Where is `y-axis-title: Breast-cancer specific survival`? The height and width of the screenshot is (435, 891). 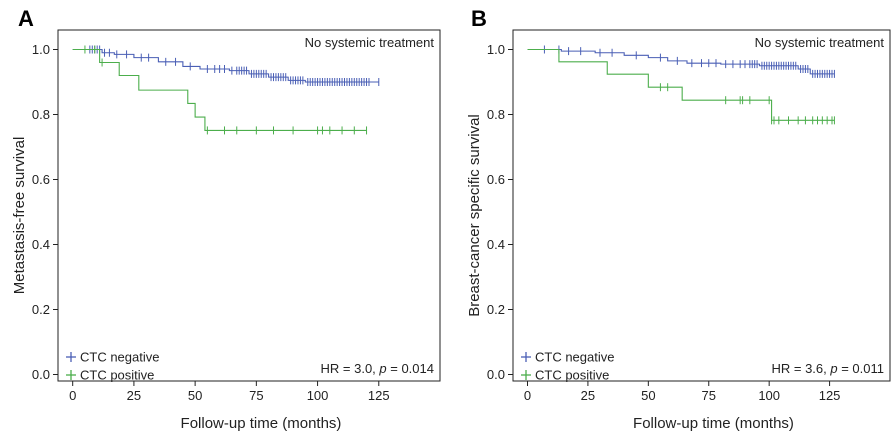
y-axis-title: Breast-cancer specific survival is located at coordinates (474, 215).